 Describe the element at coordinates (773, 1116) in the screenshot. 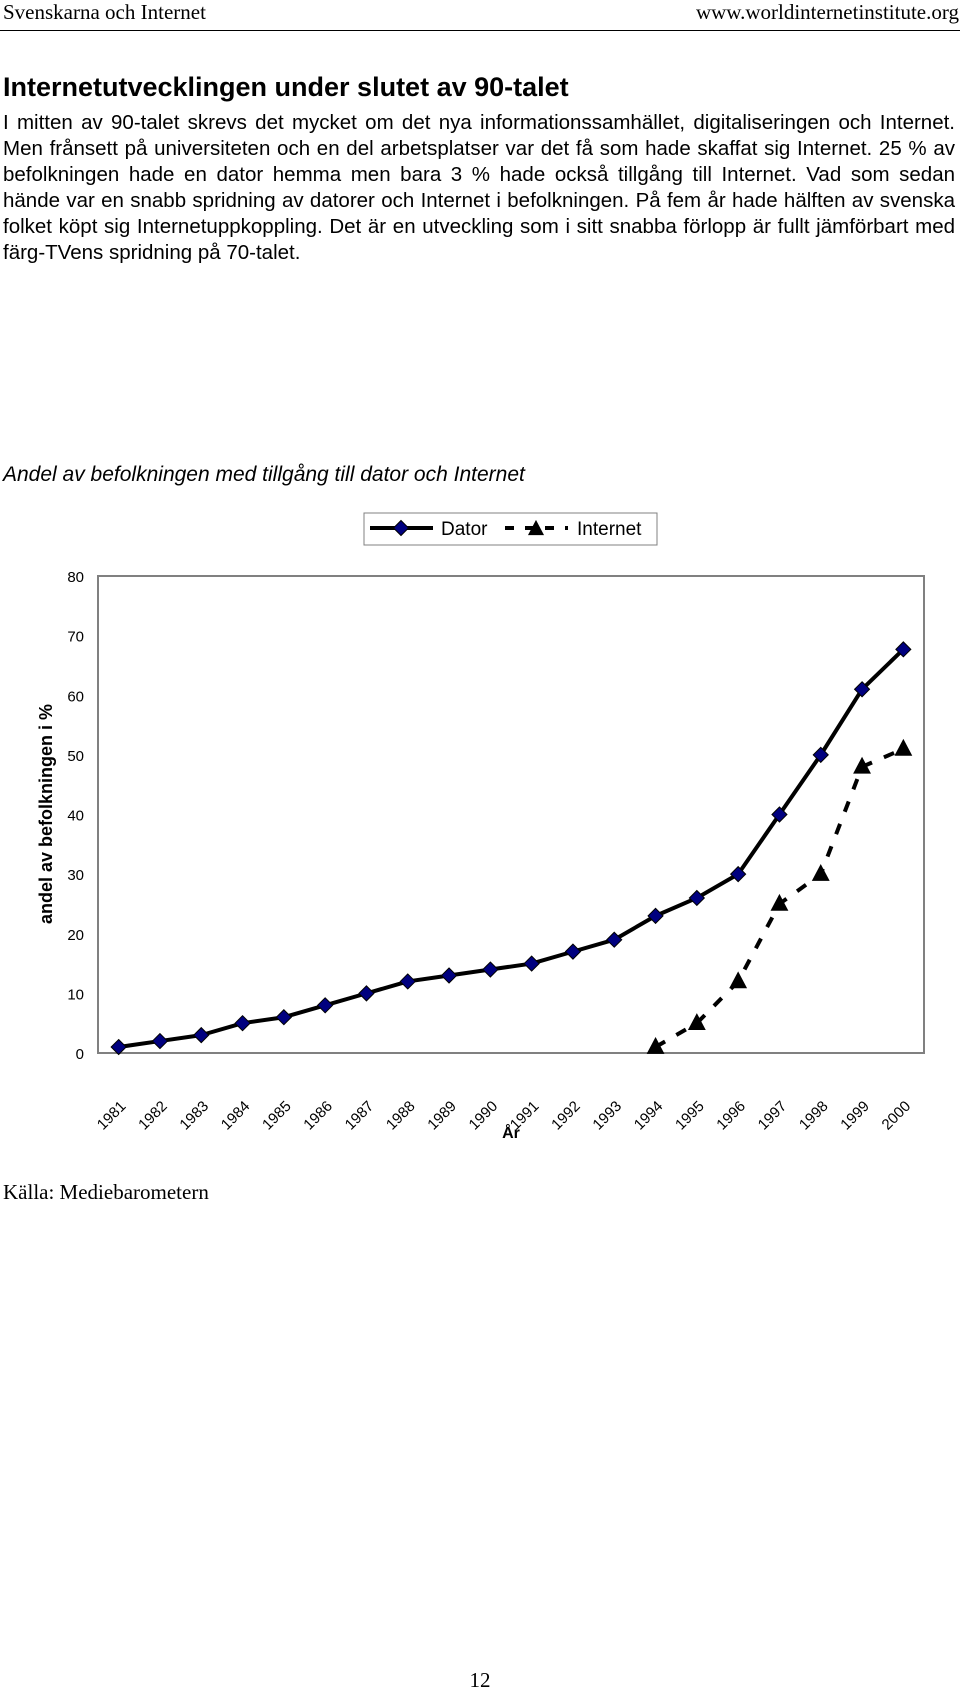

I see `x-tick-label: 1997` at that location.